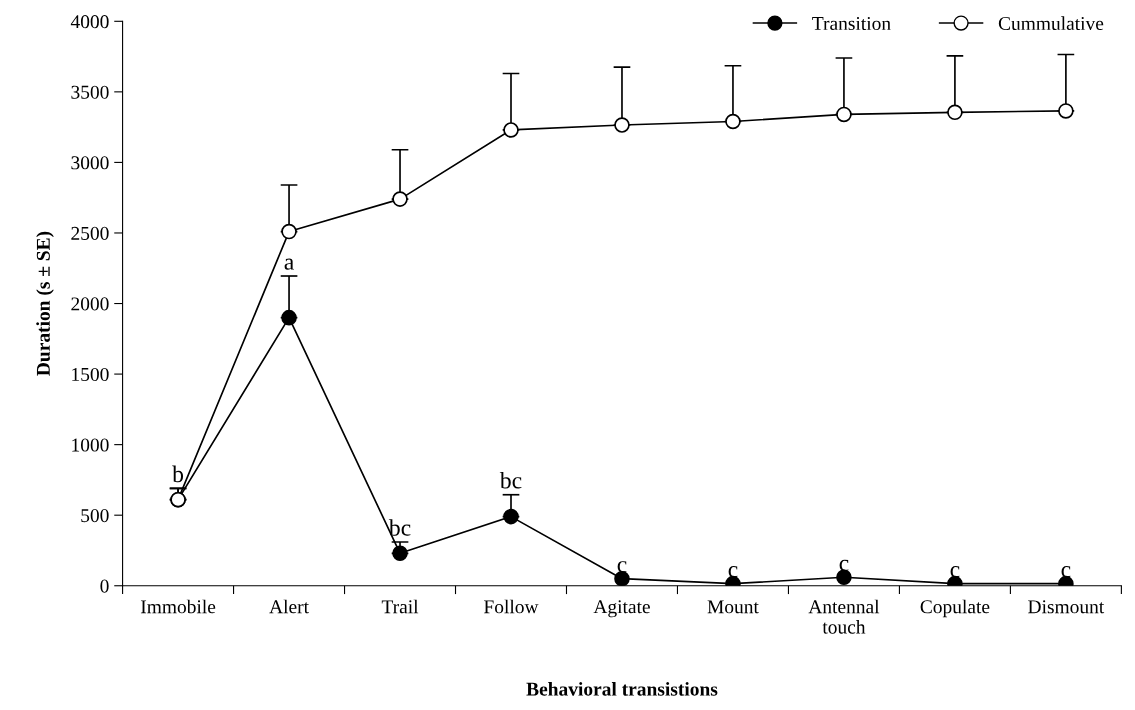 The height and width of the screenshot is (710, 1135). What do you see at coordinates (622, 689) in the screenshot?
I see `x-axis-title: Behavioral transistions` at bounding box center [622, 689].